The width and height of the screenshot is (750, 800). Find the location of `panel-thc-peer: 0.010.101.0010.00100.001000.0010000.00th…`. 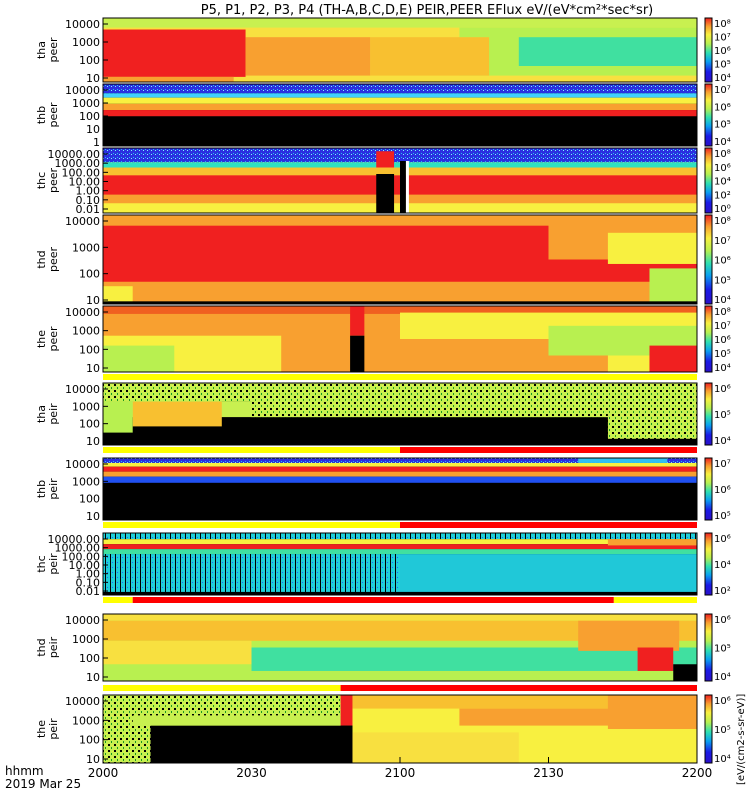

panel-thc-peer: 0.010.101.0010.00100.001000.0010000.00th… is located at coordinates (383, 181).